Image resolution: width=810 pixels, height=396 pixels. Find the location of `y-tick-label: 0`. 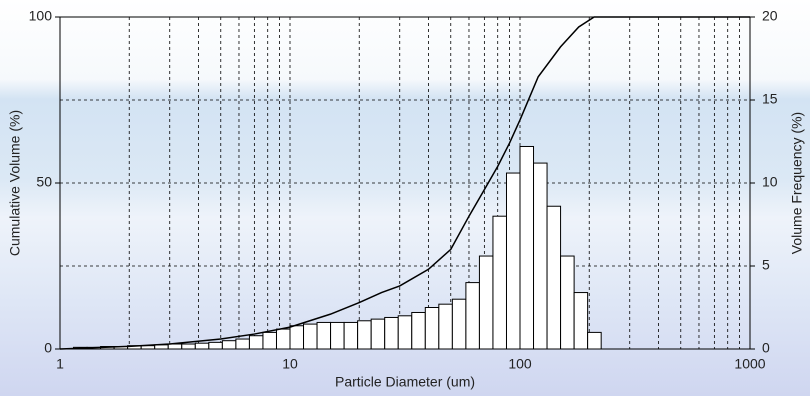

y-tick-label: 0 is located at coordinates (48, 348).